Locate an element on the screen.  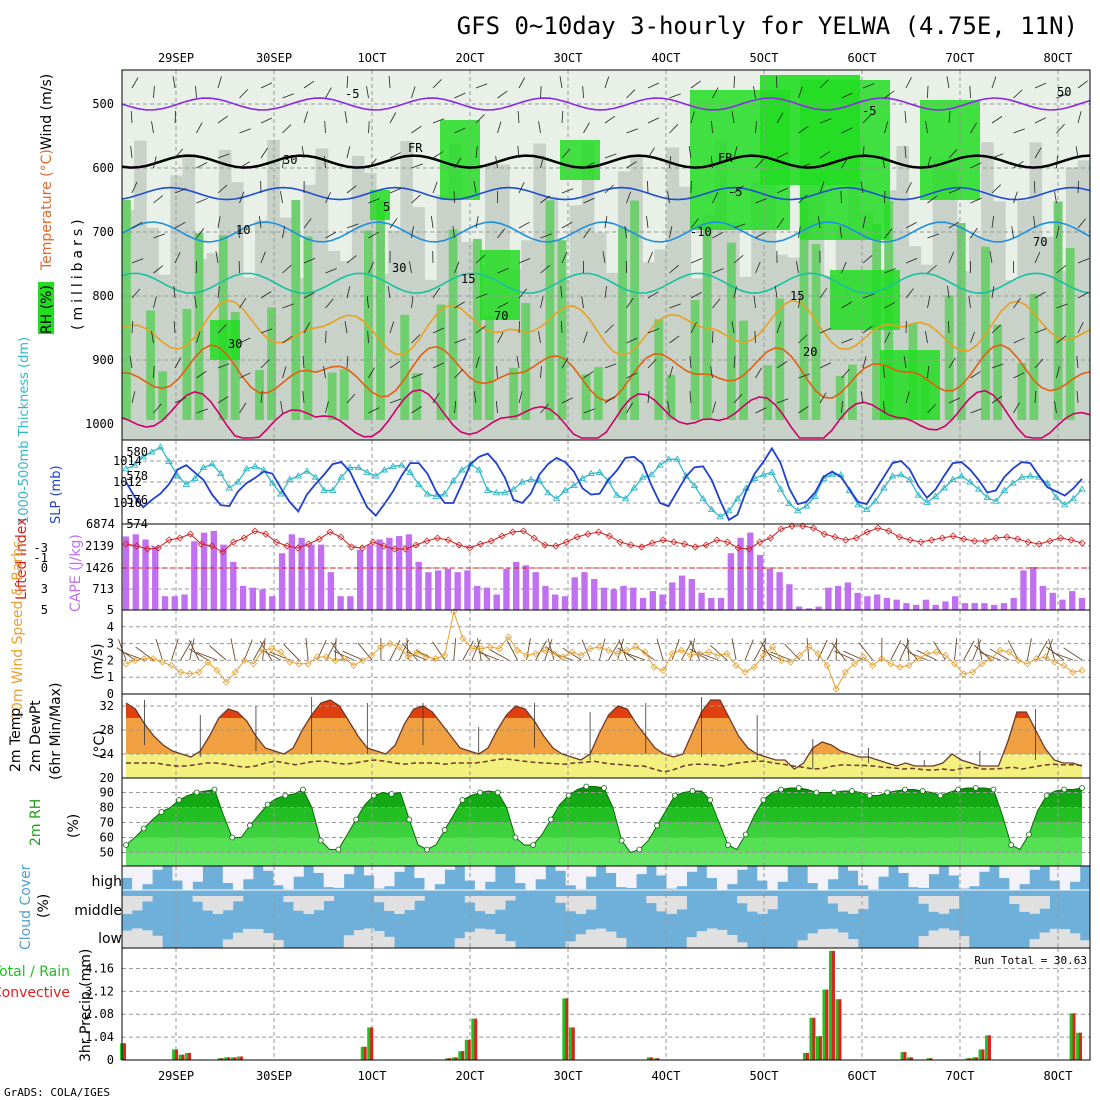
run-total-label: Run Total = 30.63 is located at coordinates (1030, 960).